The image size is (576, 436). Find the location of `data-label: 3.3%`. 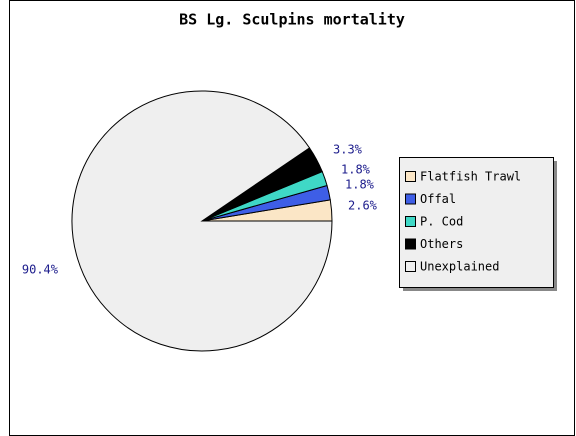

data-label: 3.3% is located at coordinates (348, 150).